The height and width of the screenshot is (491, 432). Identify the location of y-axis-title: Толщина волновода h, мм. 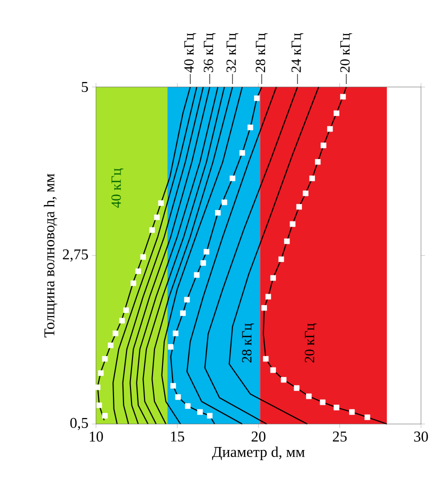
(51, 256).